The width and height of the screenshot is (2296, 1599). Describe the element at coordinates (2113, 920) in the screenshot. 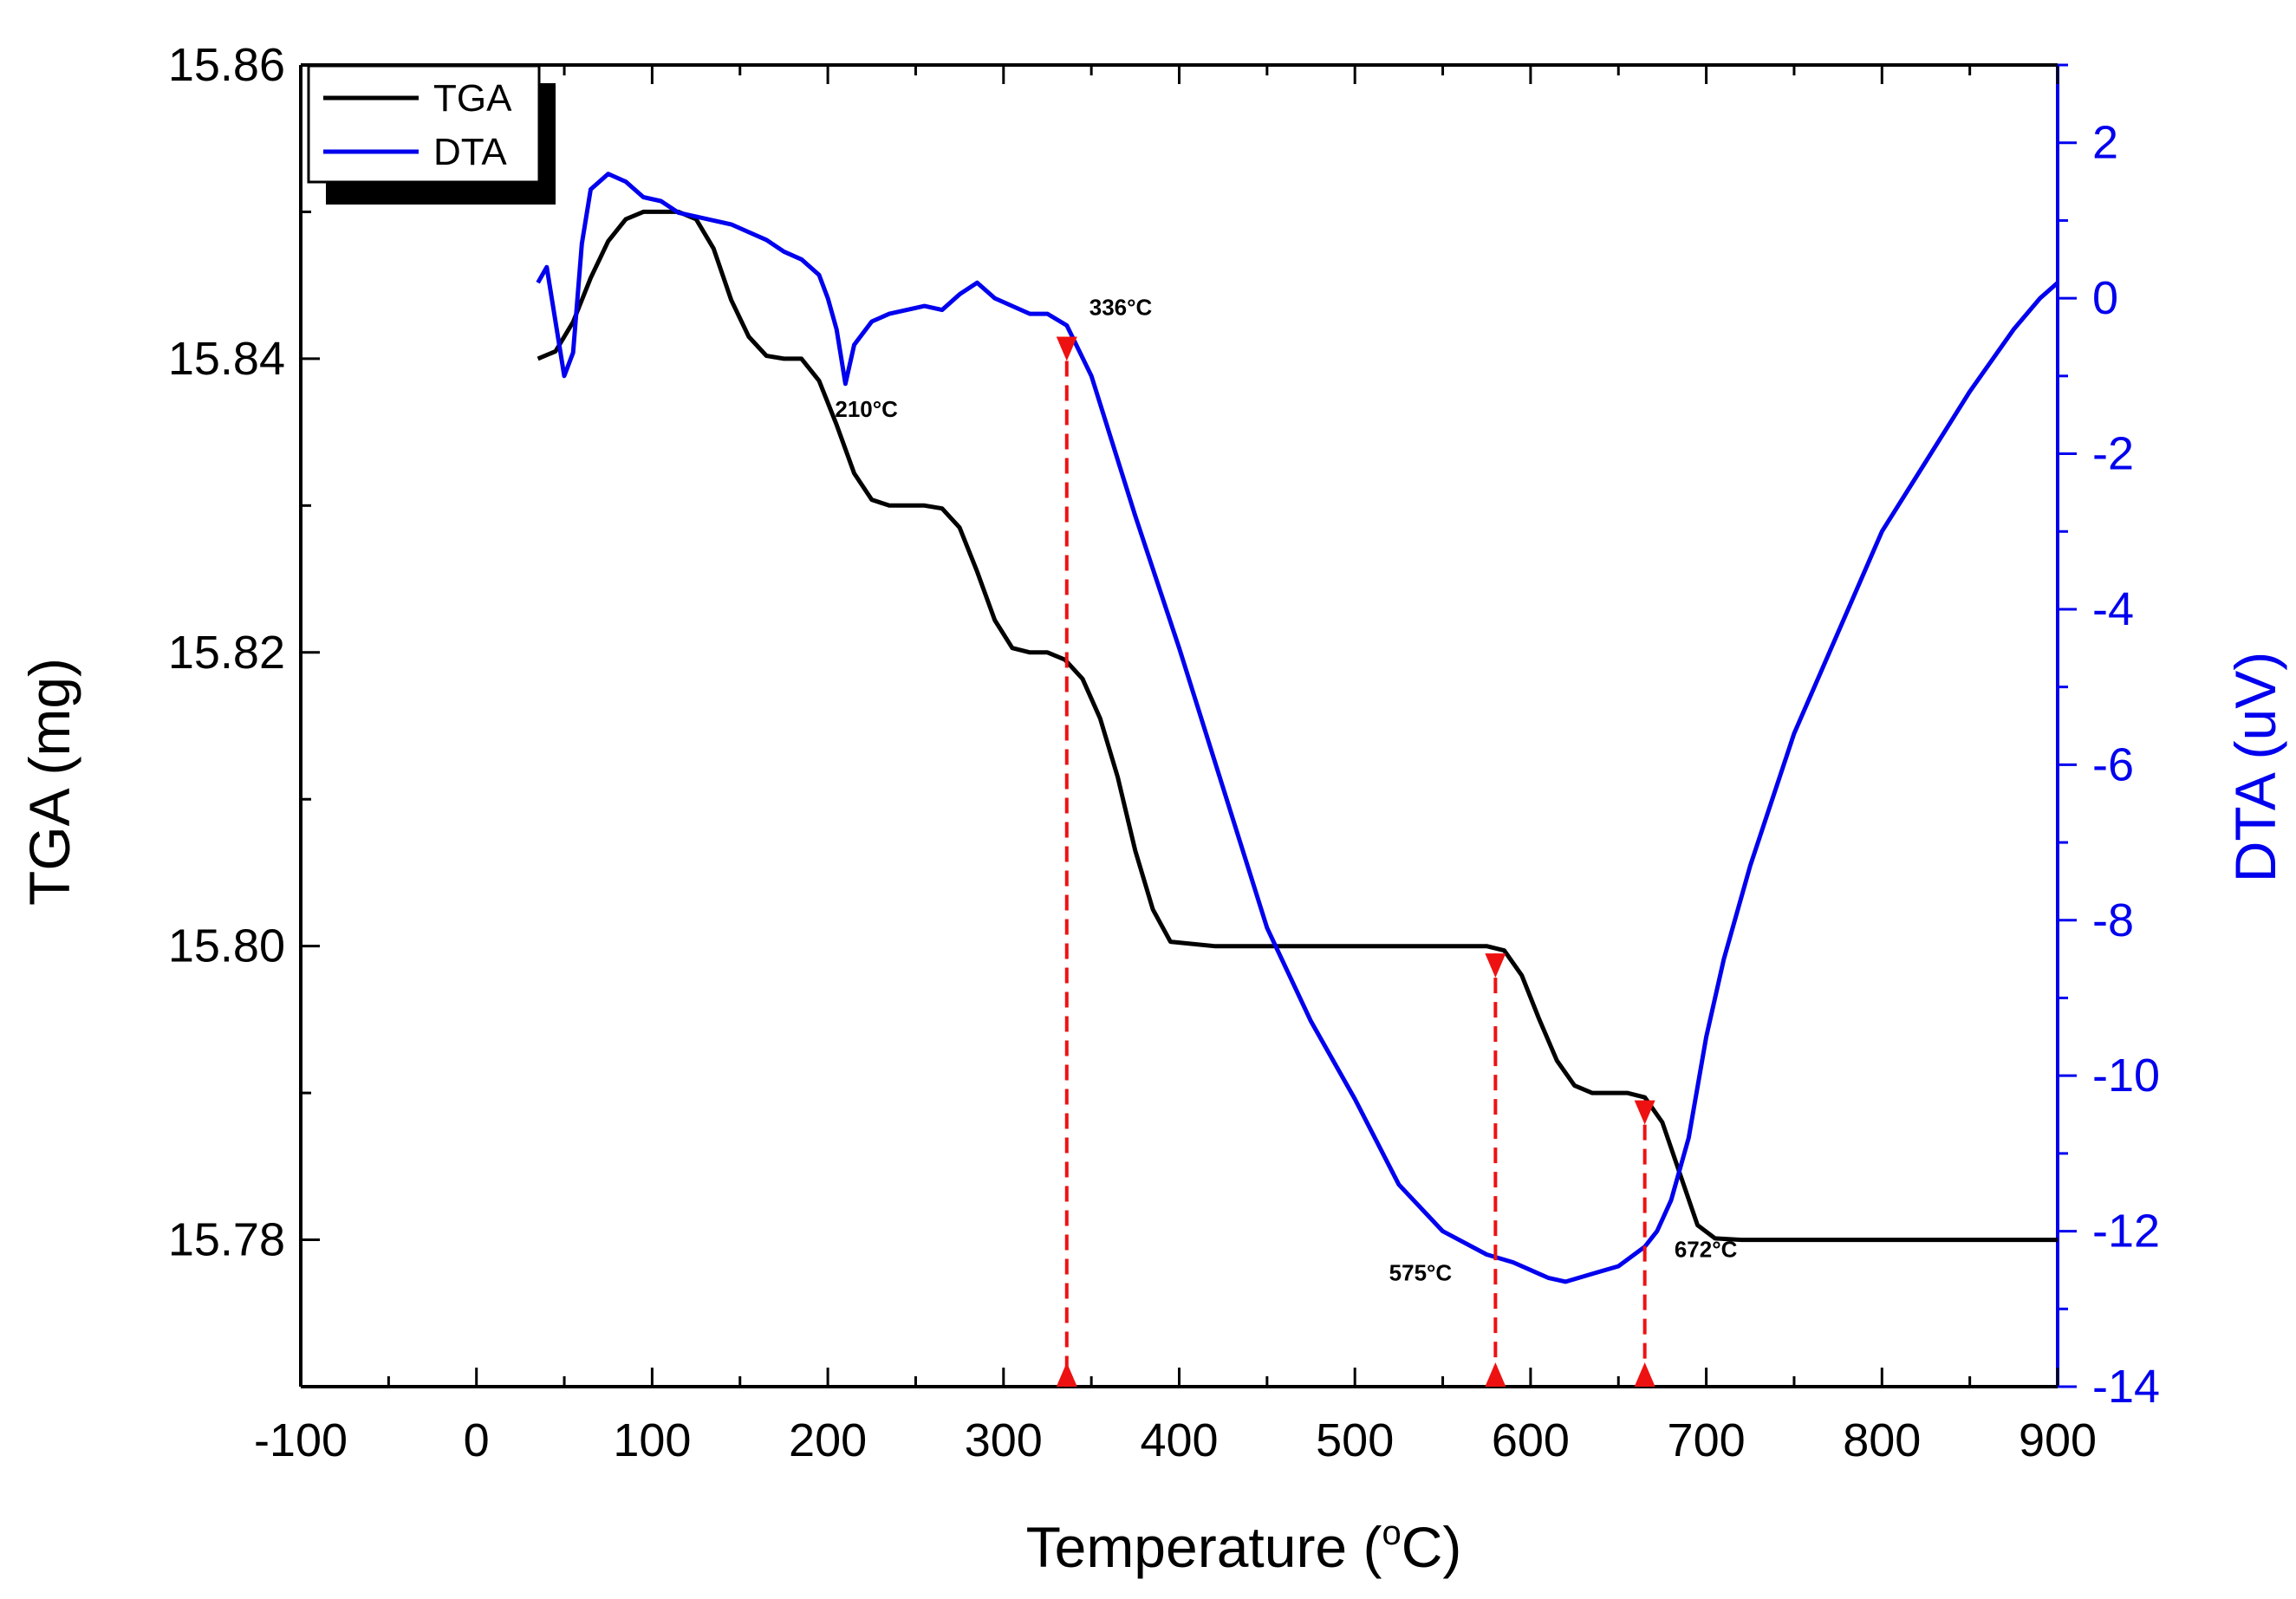

I see `y-right-tick-label: -8` at that location.